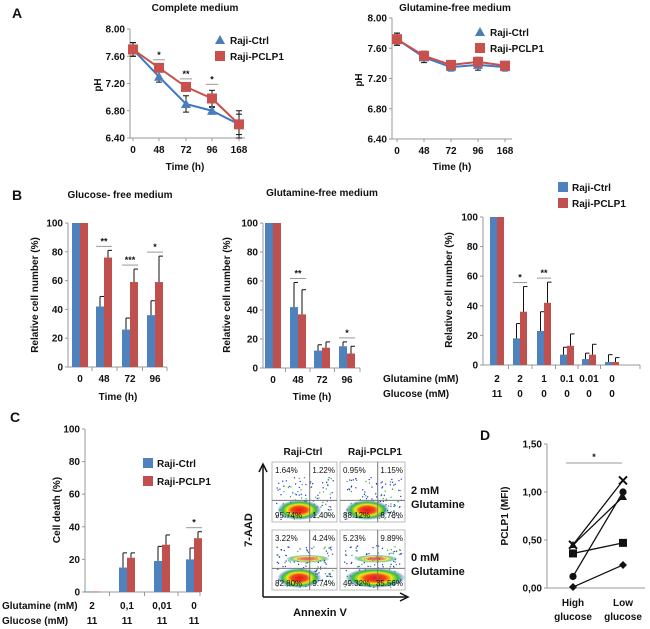 This screenshot has width=650, height=629. I want to click on y-axis-label: PCLP1 (MFI), so click(505, 516).